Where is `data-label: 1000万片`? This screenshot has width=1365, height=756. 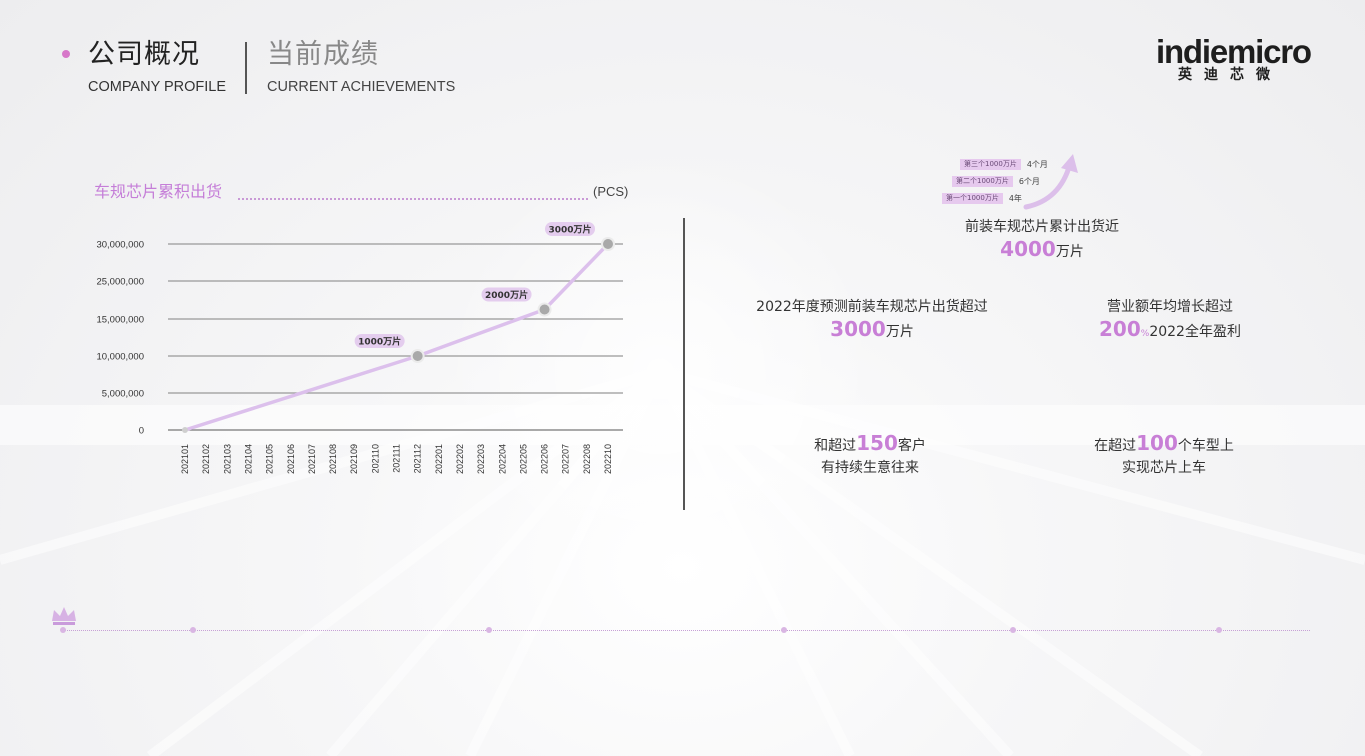
data-label: 1000万片 is located at coordinates (379, 342).